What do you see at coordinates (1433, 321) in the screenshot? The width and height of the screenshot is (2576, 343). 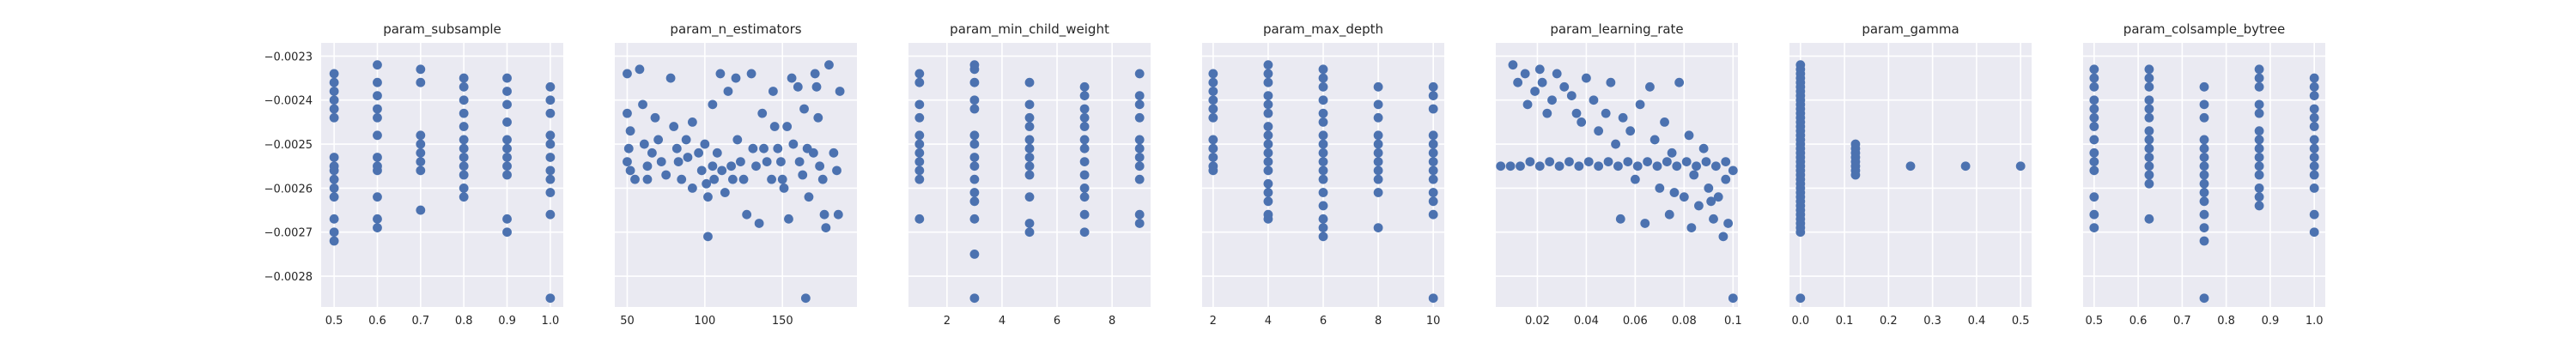 I see `x-tick-label: 10` at bounding box center [1433, 321].